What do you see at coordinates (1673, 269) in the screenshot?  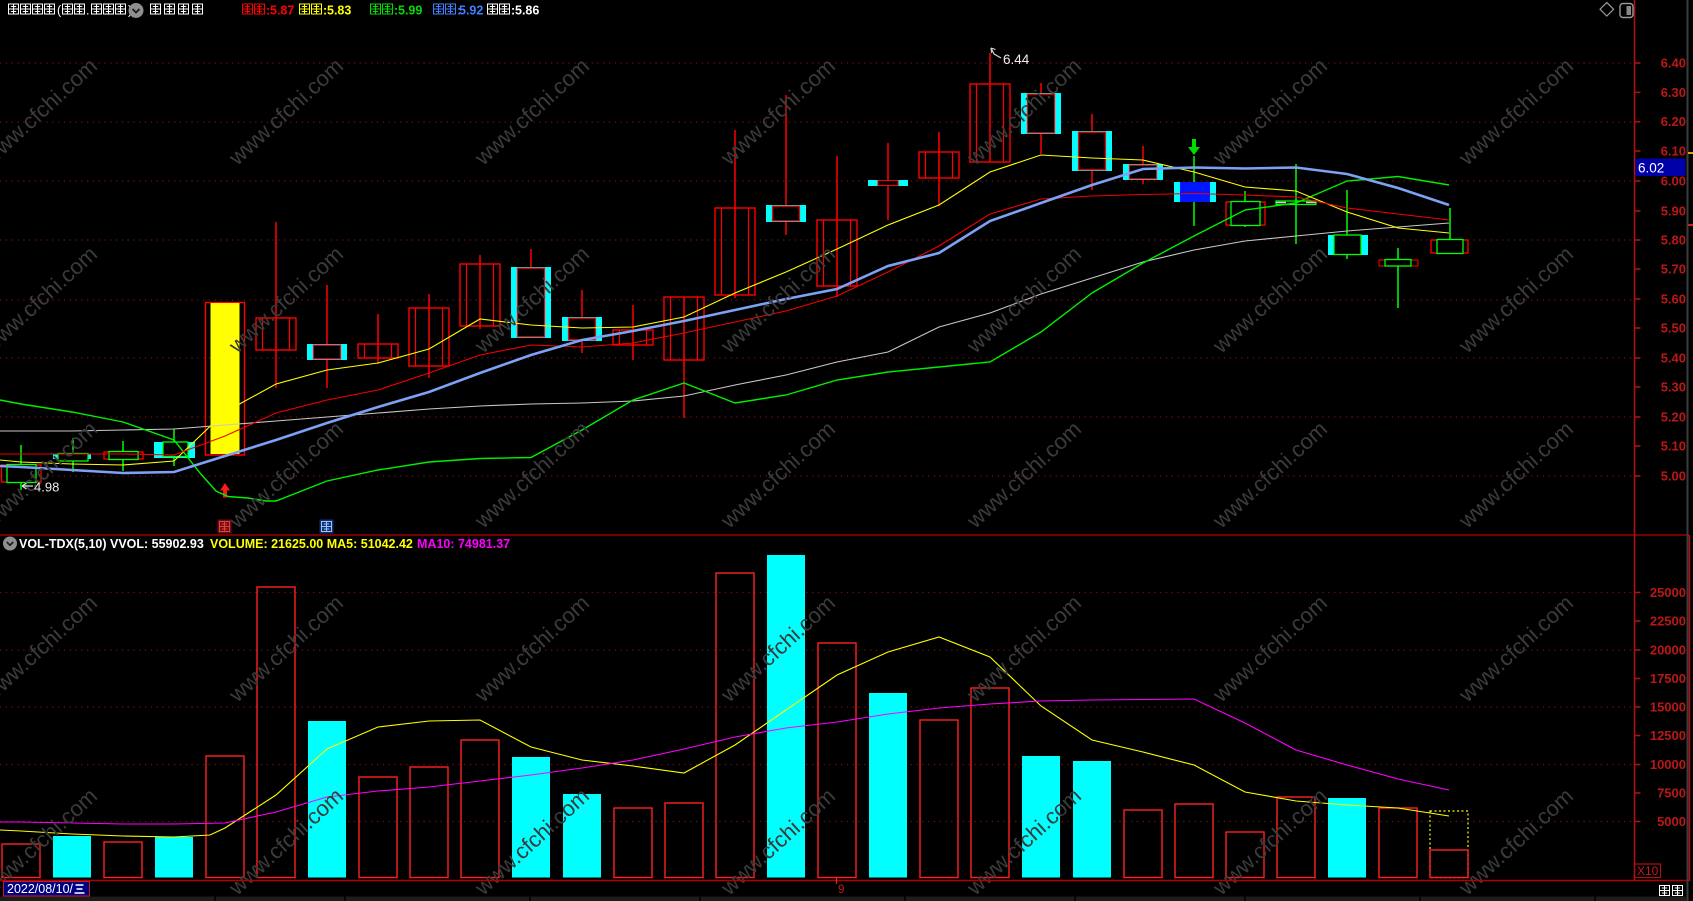 I see `svg-text: 5.70` at bounding box center [1673, 269].